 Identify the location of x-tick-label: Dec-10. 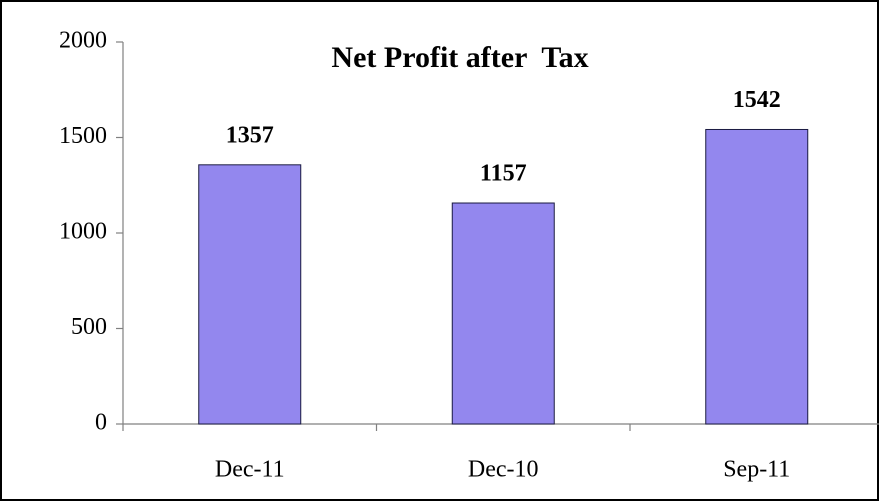
(503, 470).